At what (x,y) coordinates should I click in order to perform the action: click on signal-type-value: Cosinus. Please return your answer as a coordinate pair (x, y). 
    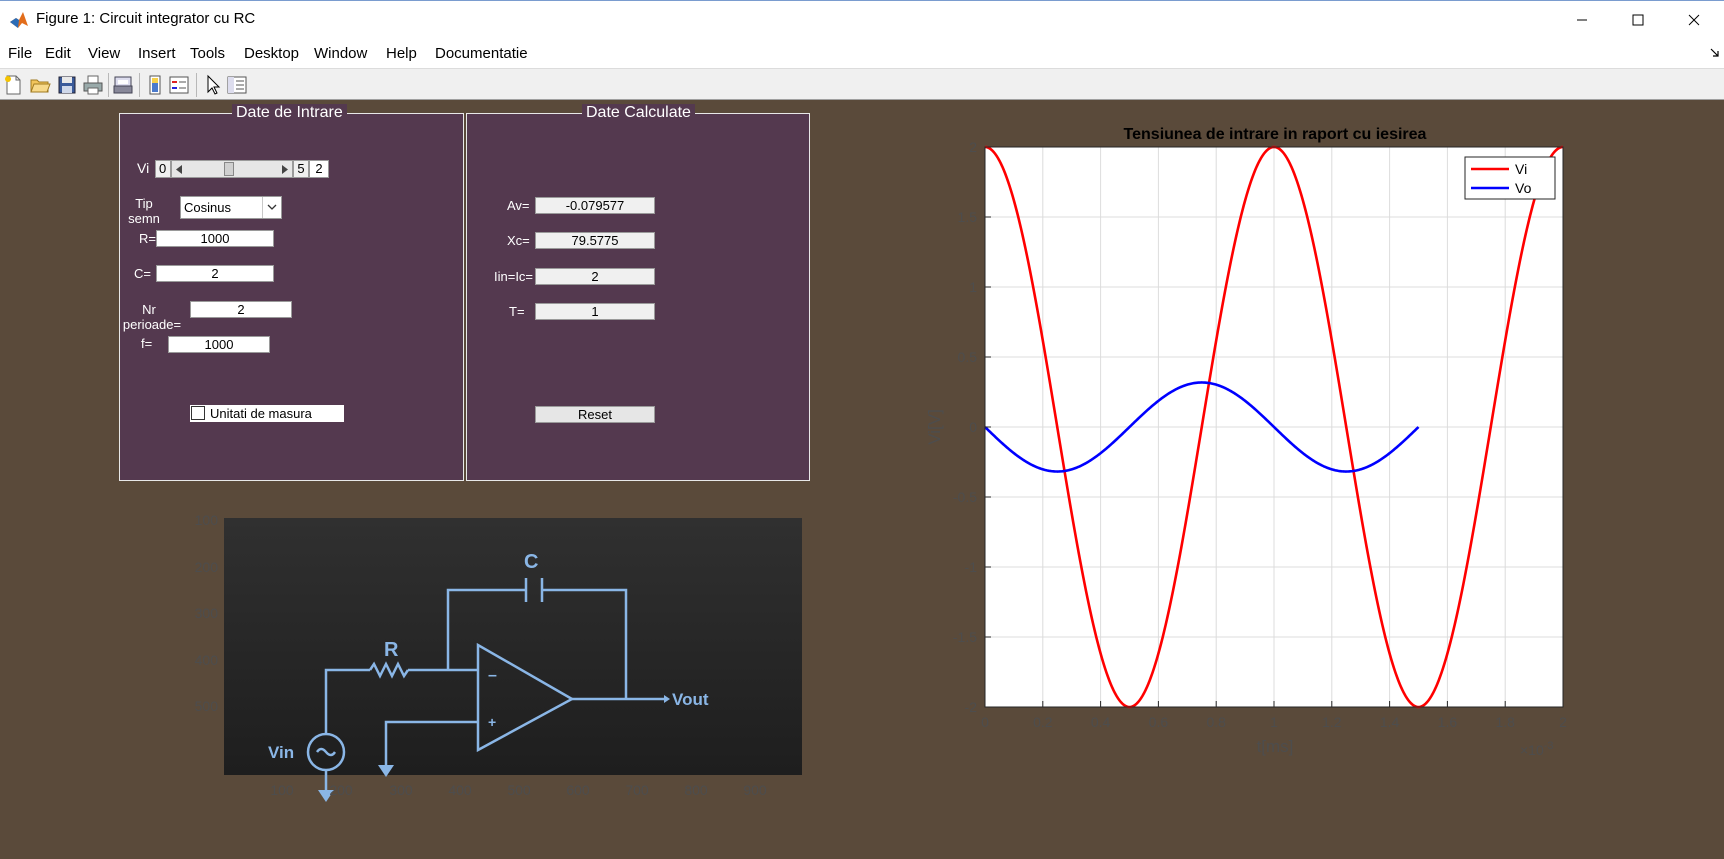
    Looking at the image, I should click on (207, 207).